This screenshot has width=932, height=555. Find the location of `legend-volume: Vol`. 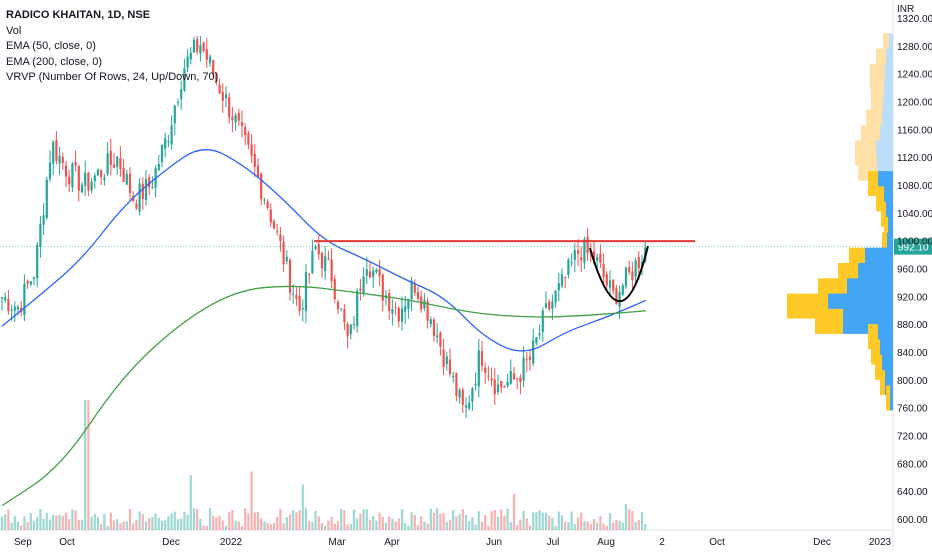

legend-volume: Vol is located at coordinates (14, 30).